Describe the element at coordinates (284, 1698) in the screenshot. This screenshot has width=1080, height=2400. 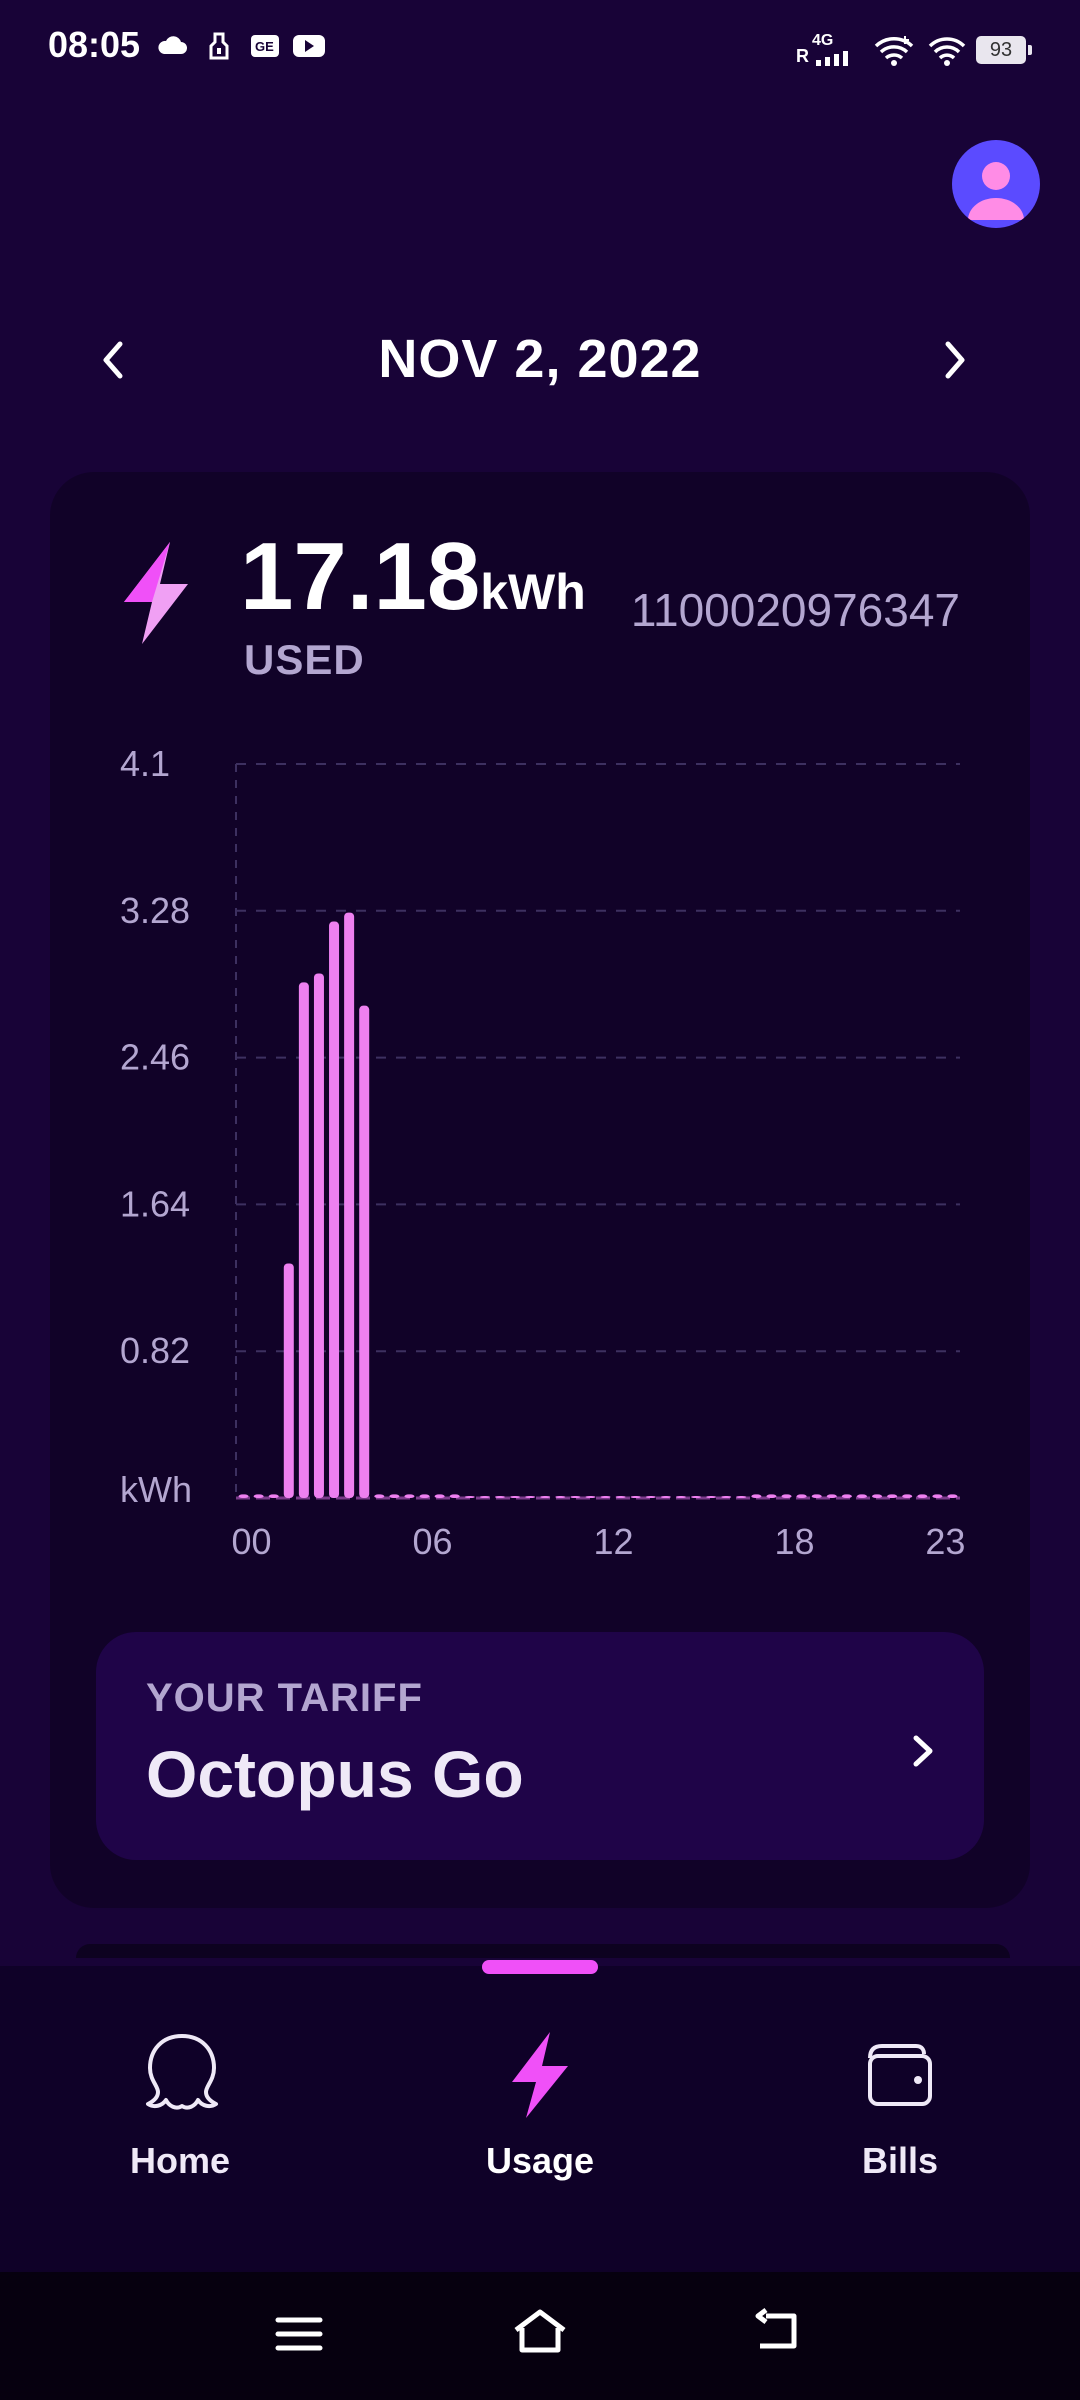
I see `tariff-label: YOUR TARIFF` at that location.